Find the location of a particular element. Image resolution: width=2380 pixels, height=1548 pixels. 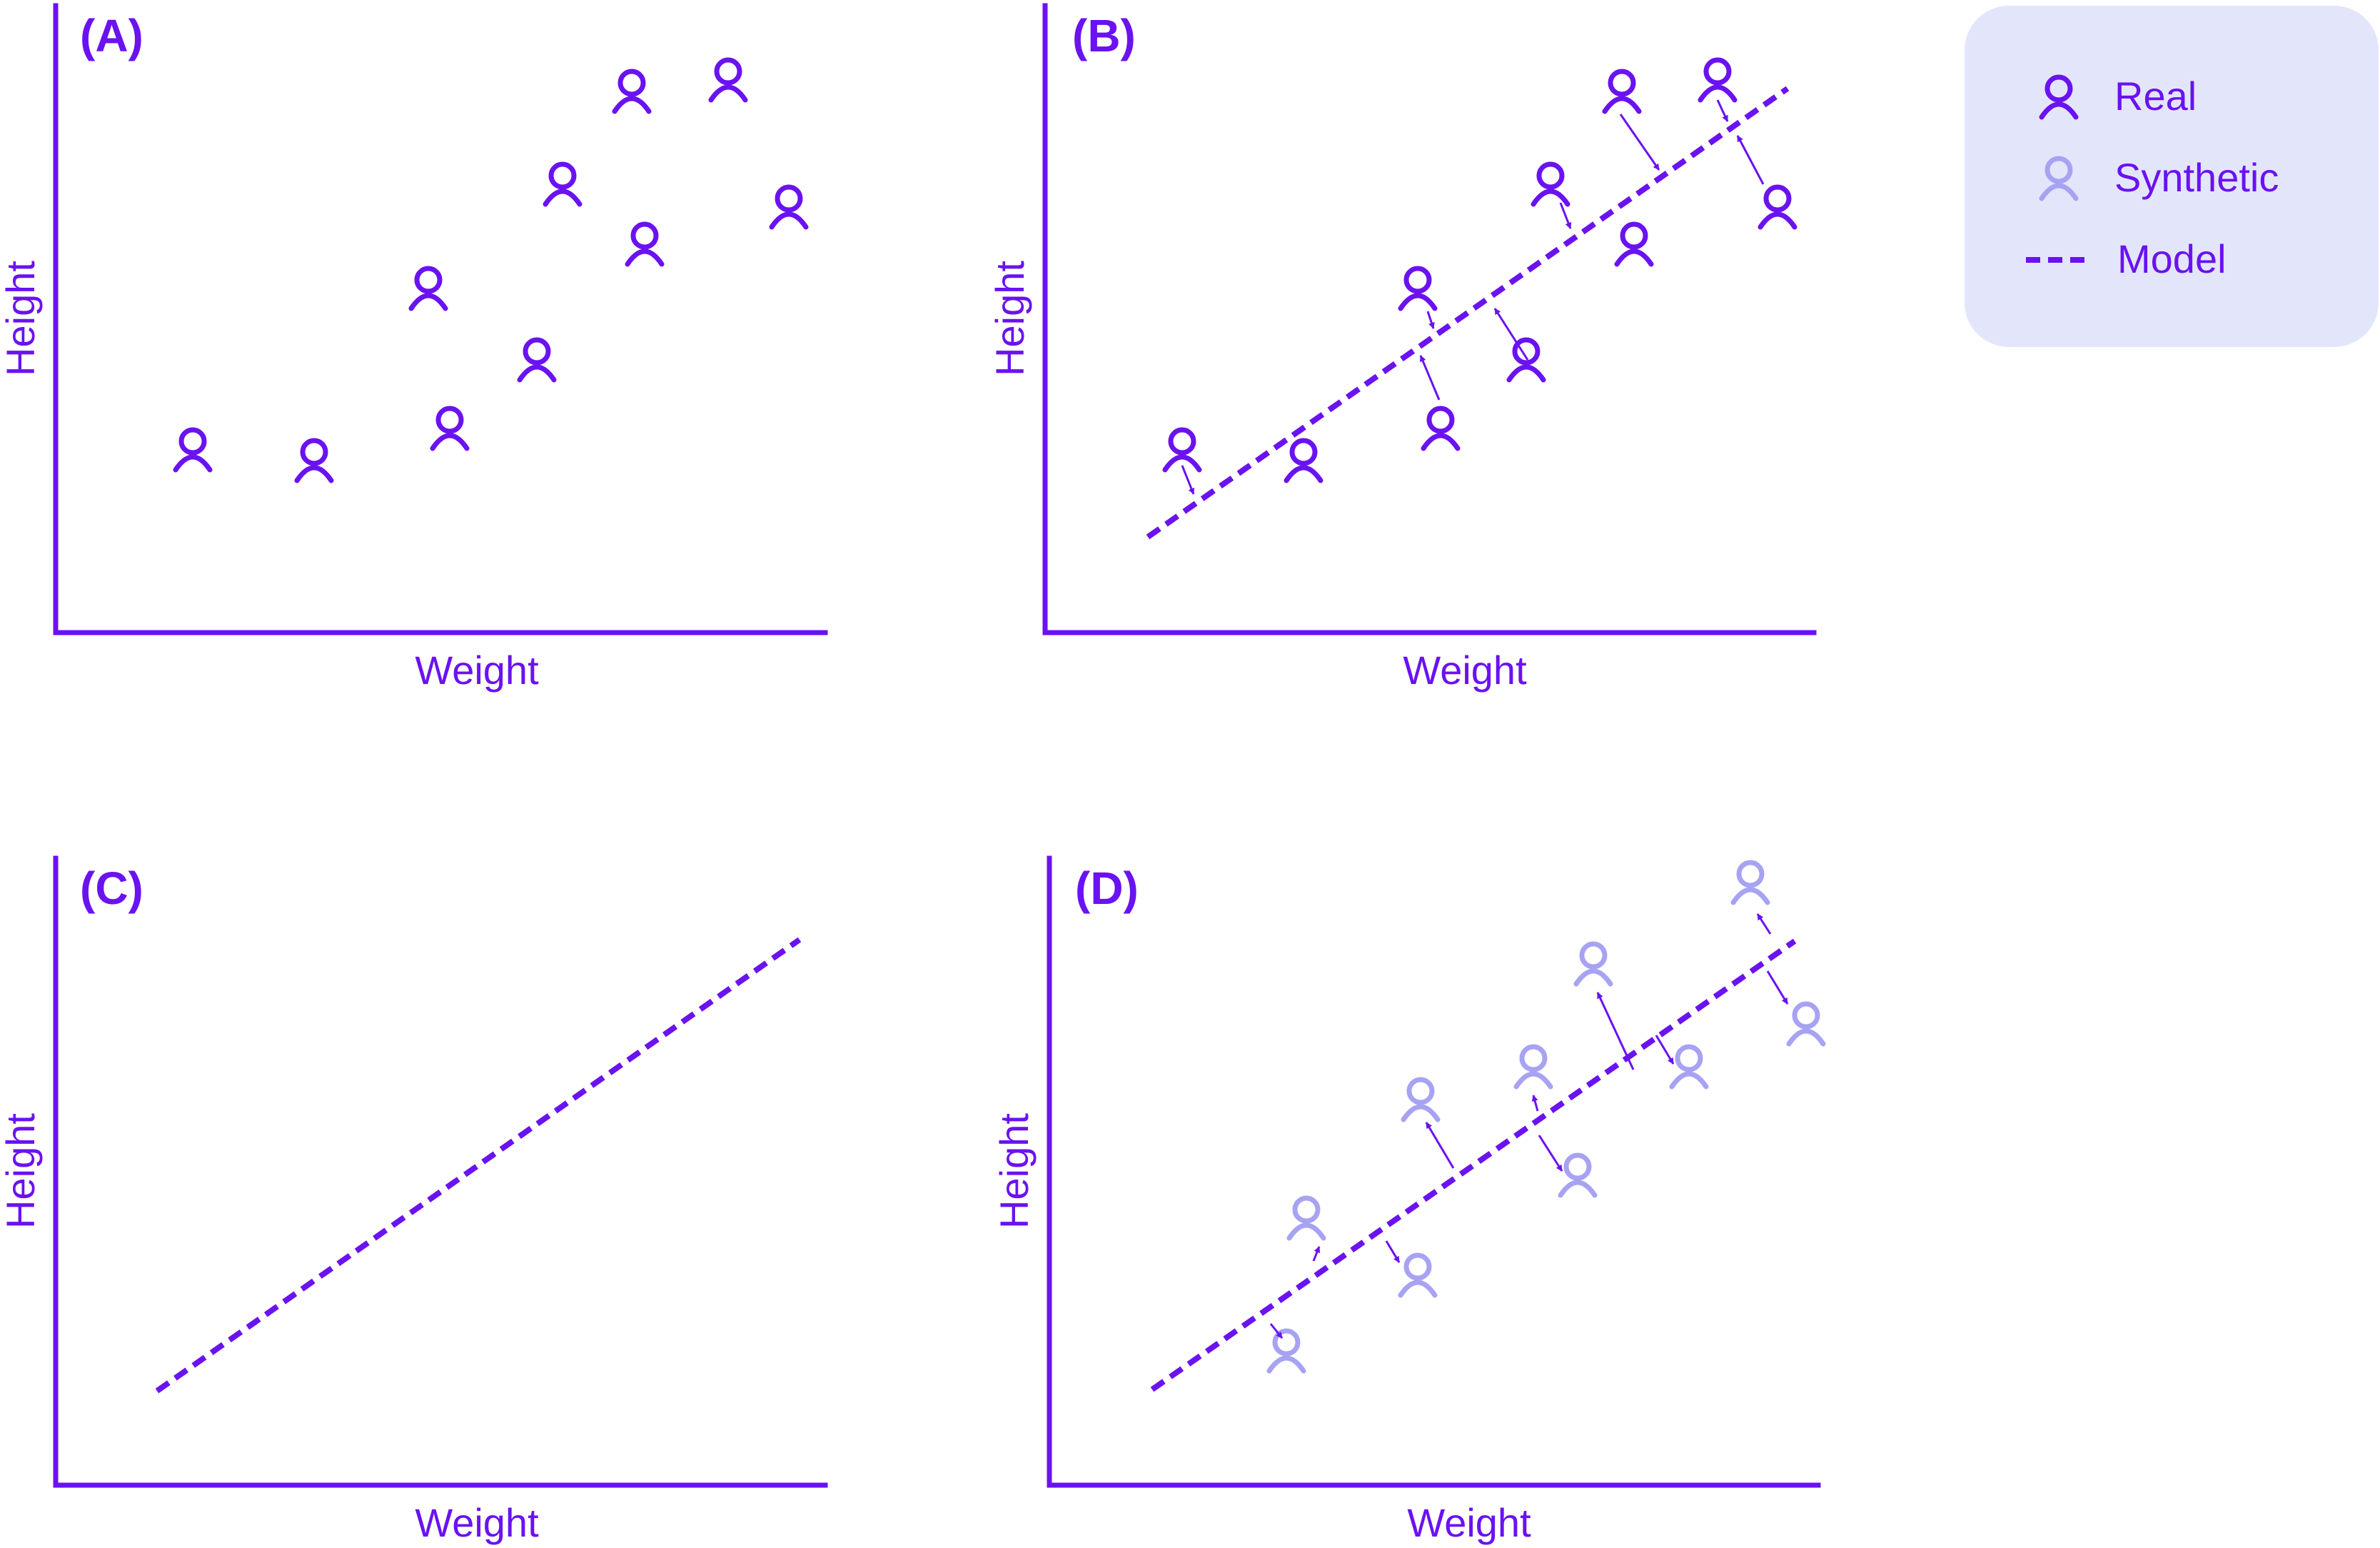

panel-d-x-axis-label: Weight is located at coordinates (1469, 1522).